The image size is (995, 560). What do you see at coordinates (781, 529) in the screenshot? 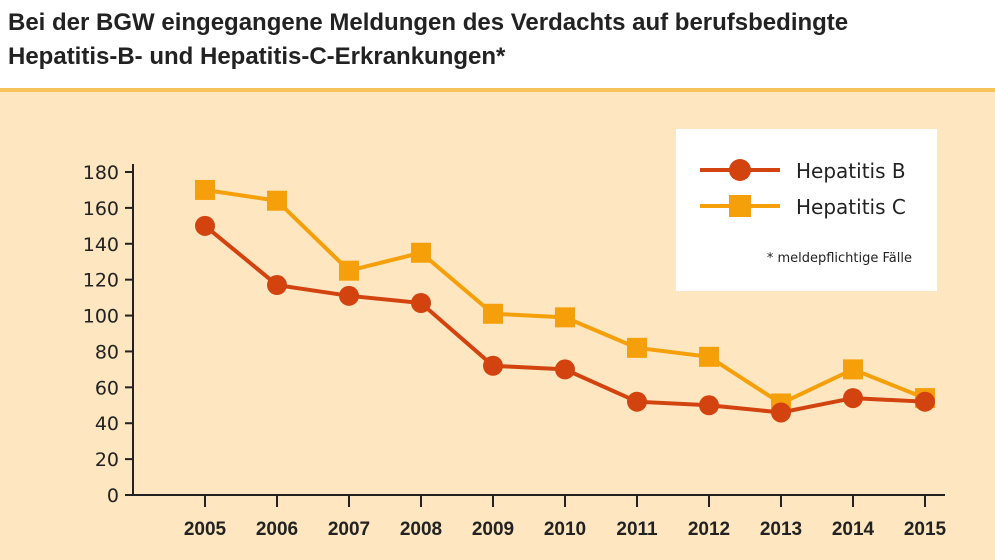
I see `x-tick-label: 2013` at bounding box center [781, 529].